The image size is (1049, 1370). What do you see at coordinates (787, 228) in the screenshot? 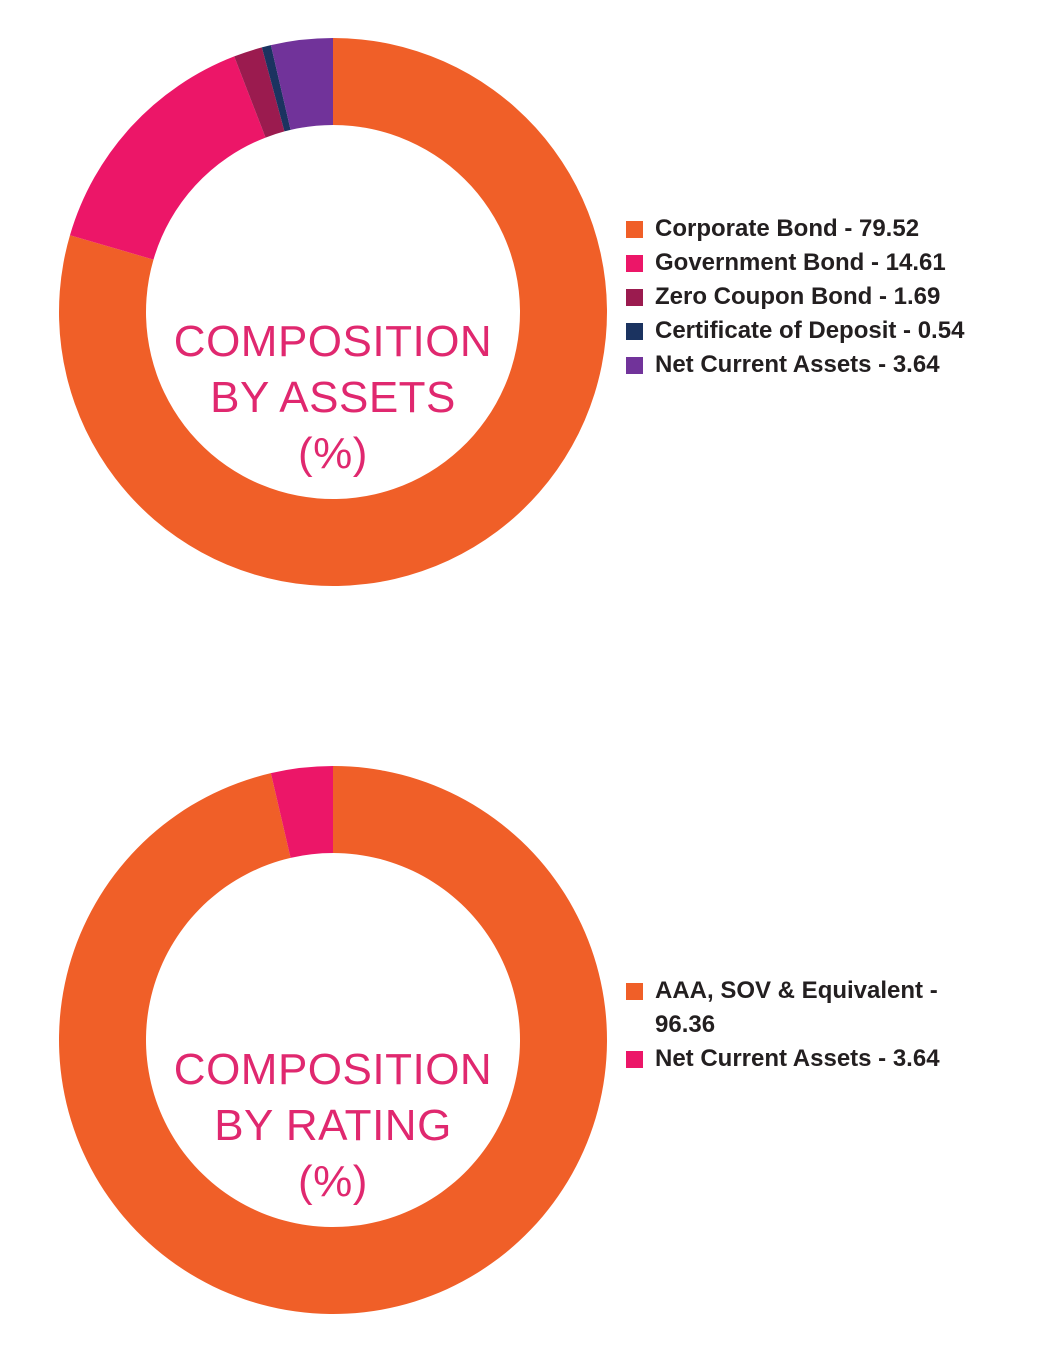
I see `legend-label: Corporate Bond - 79.52` at bounding box center [787, 228].